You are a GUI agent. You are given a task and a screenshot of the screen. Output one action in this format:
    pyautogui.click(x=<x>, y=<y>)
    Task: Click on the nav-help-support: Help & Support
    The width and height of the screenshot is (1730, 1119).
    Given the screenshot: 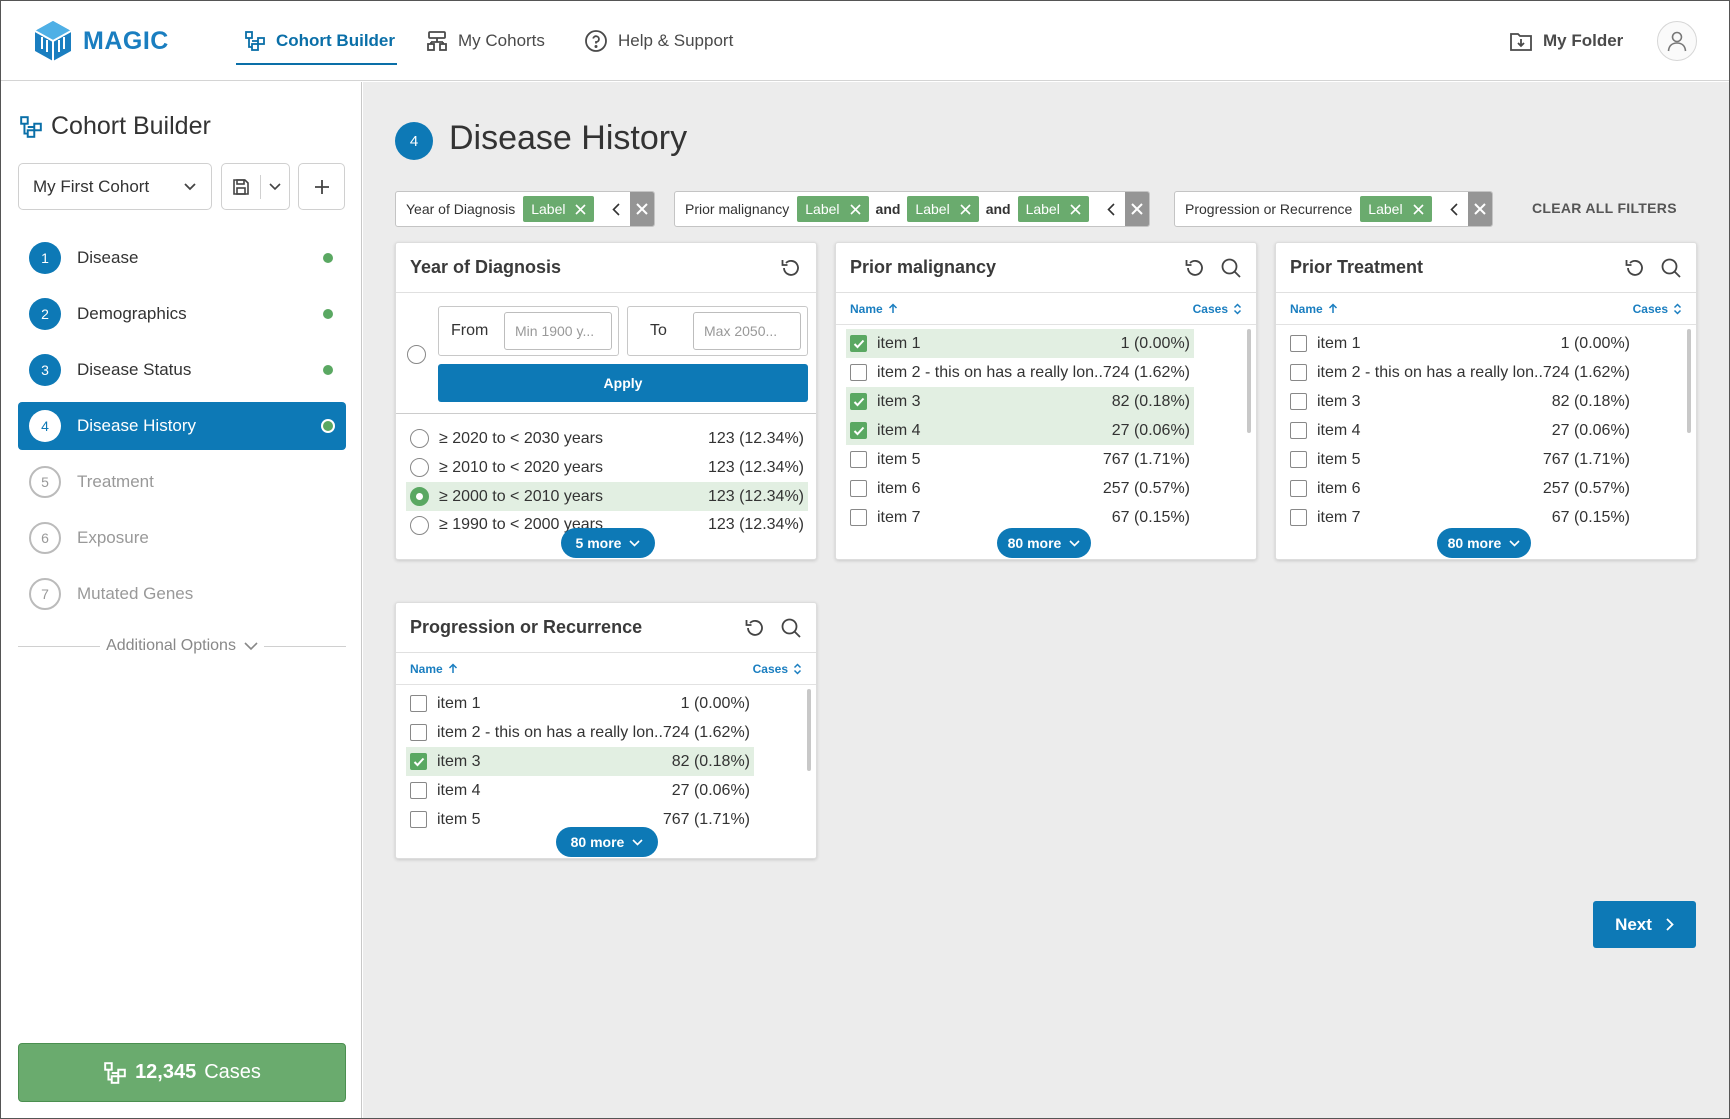 What is the action you would take?
    pyautogui.click(x=658, y=41)
    